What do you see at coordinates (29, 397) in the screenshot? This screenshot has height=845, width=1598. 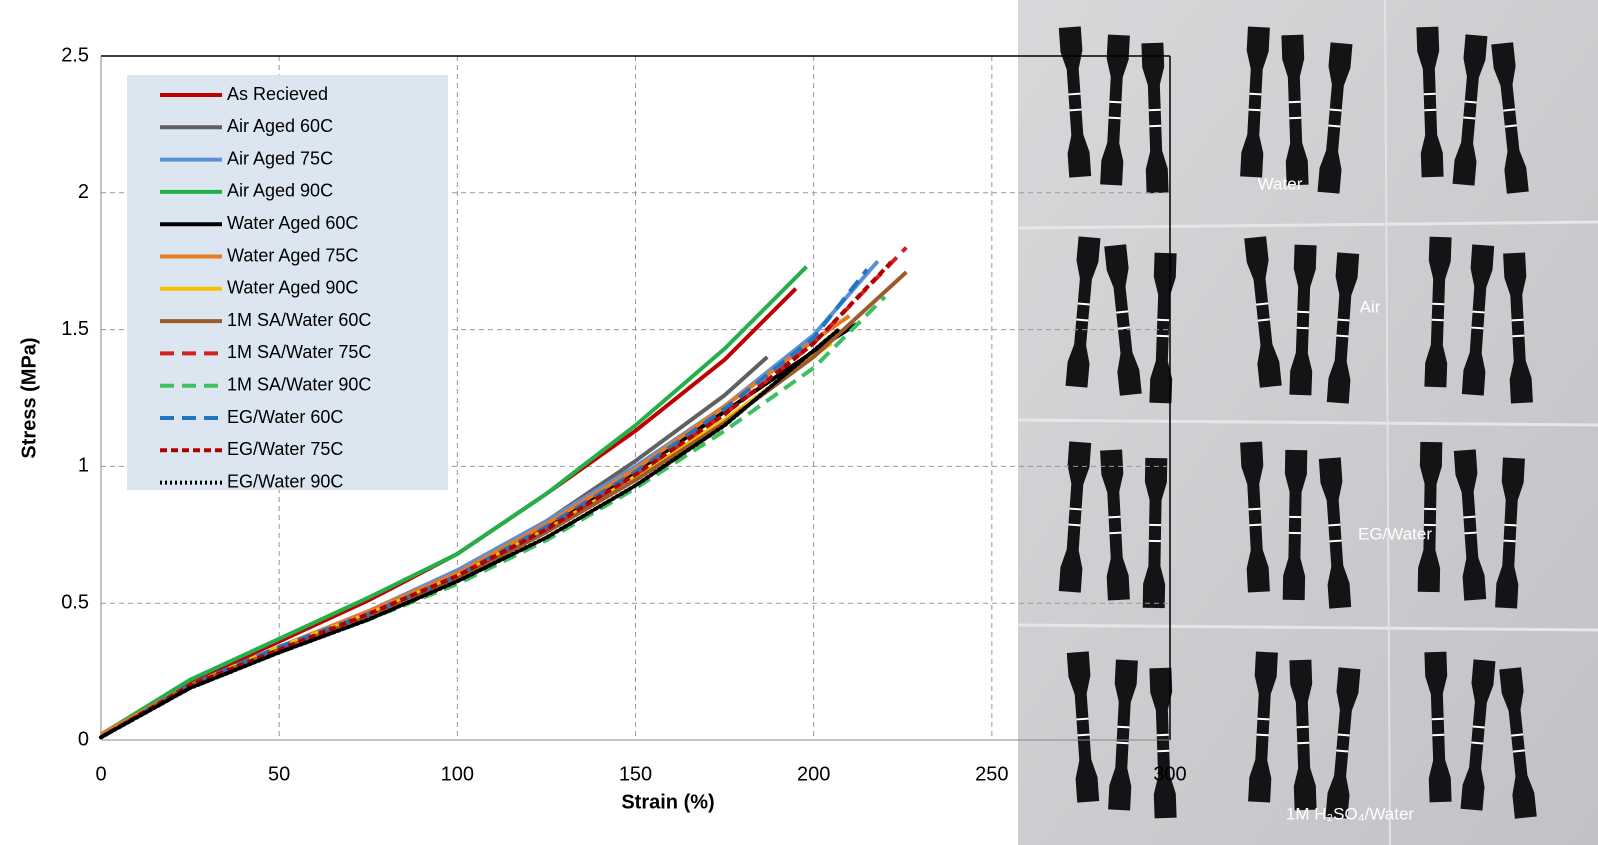 I see `y-axis-label: Stress (MPa)` at bounding box center [29, 397].